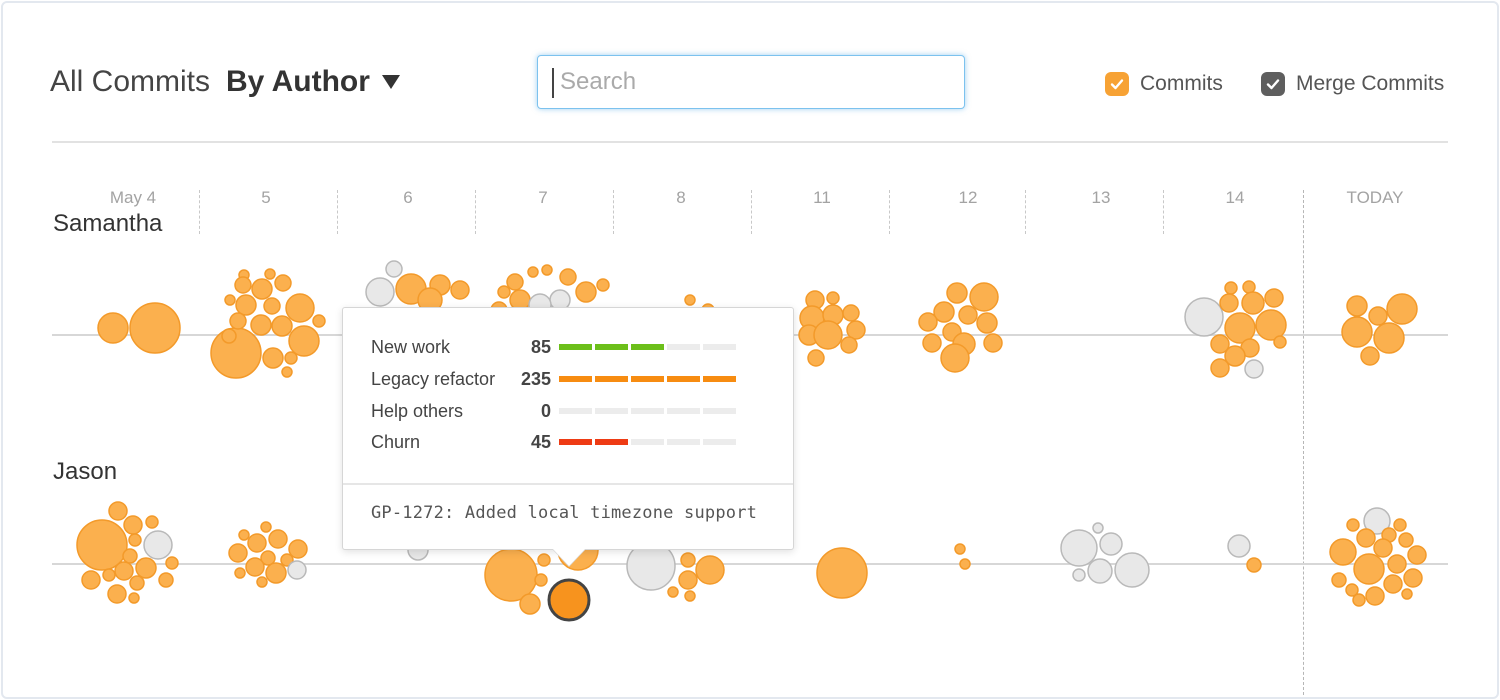  Describe the element at coordinates (1164, 84) in the screenshot. I see `commits-toggle: Commits` at that location.